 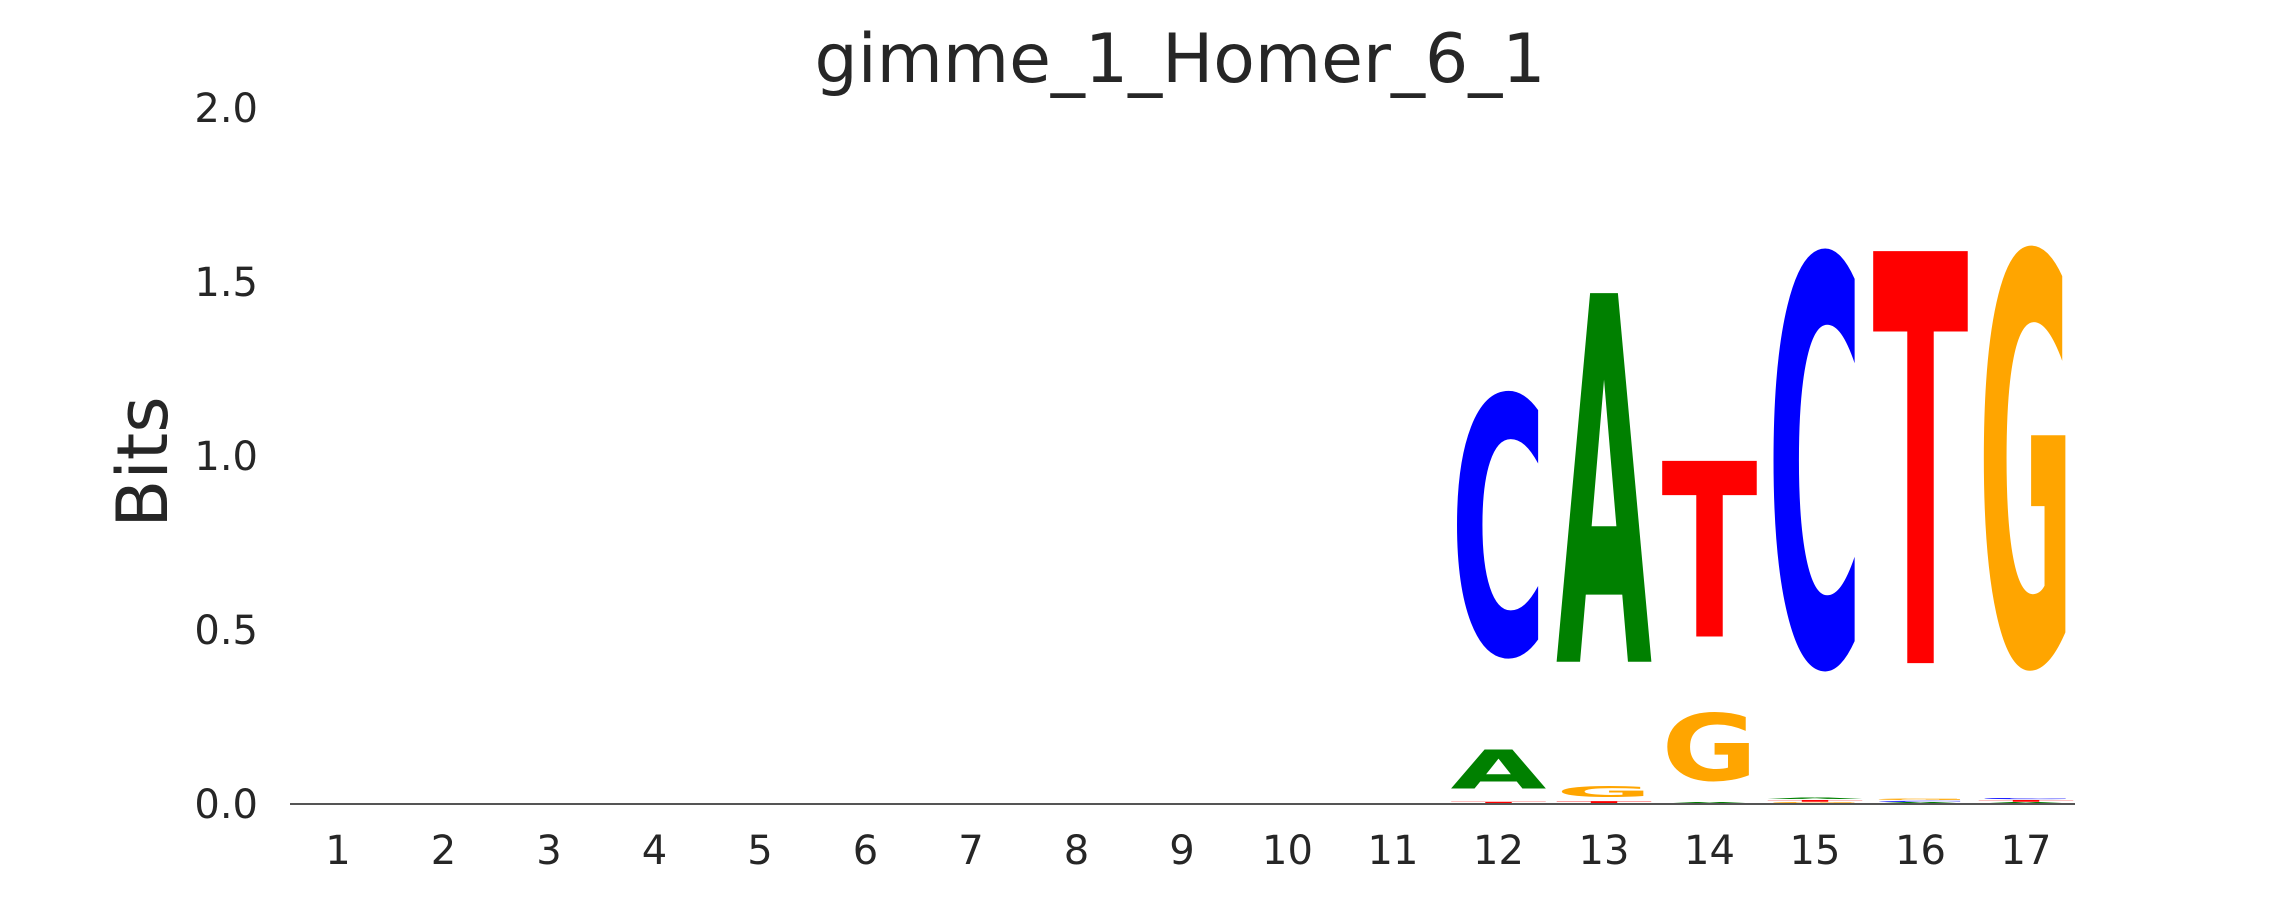 I want to click on x-axis-ticks: 1 2 3 4 5 6 7 8 9 10 11 12 13 14 15 16 17, so click(x=1188, y=851).